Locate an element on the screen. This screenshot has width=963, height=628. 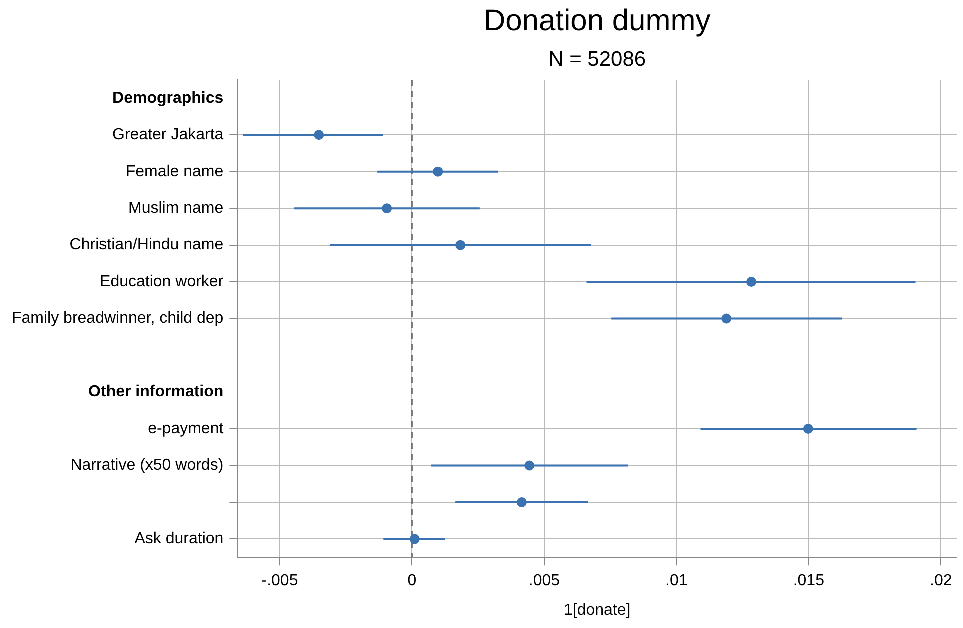
y-tick-label: Greater Jakarta is located at coordinates (168, 135).